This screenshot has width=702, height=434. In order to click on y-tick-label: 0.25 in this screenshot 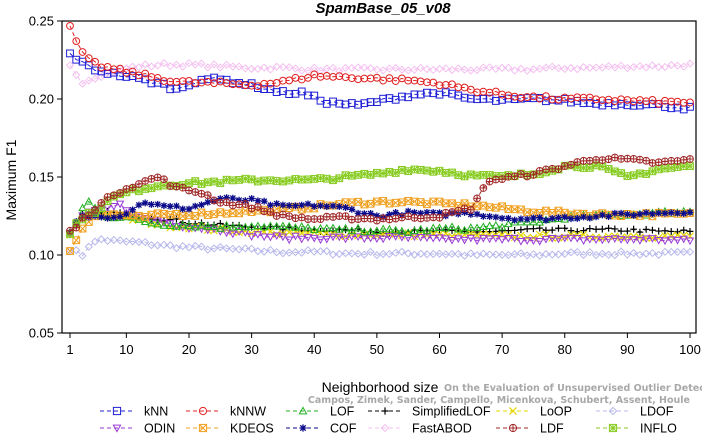, I will do `click(41, 21)`.